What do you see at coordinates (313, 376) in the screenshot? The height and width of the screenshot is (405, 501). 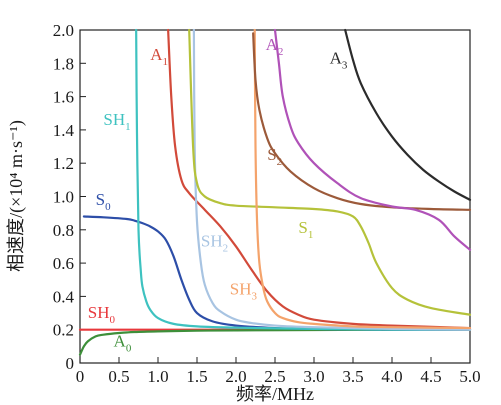 I see `x-tick-label: 3.0` at bounding box center [313, 376].